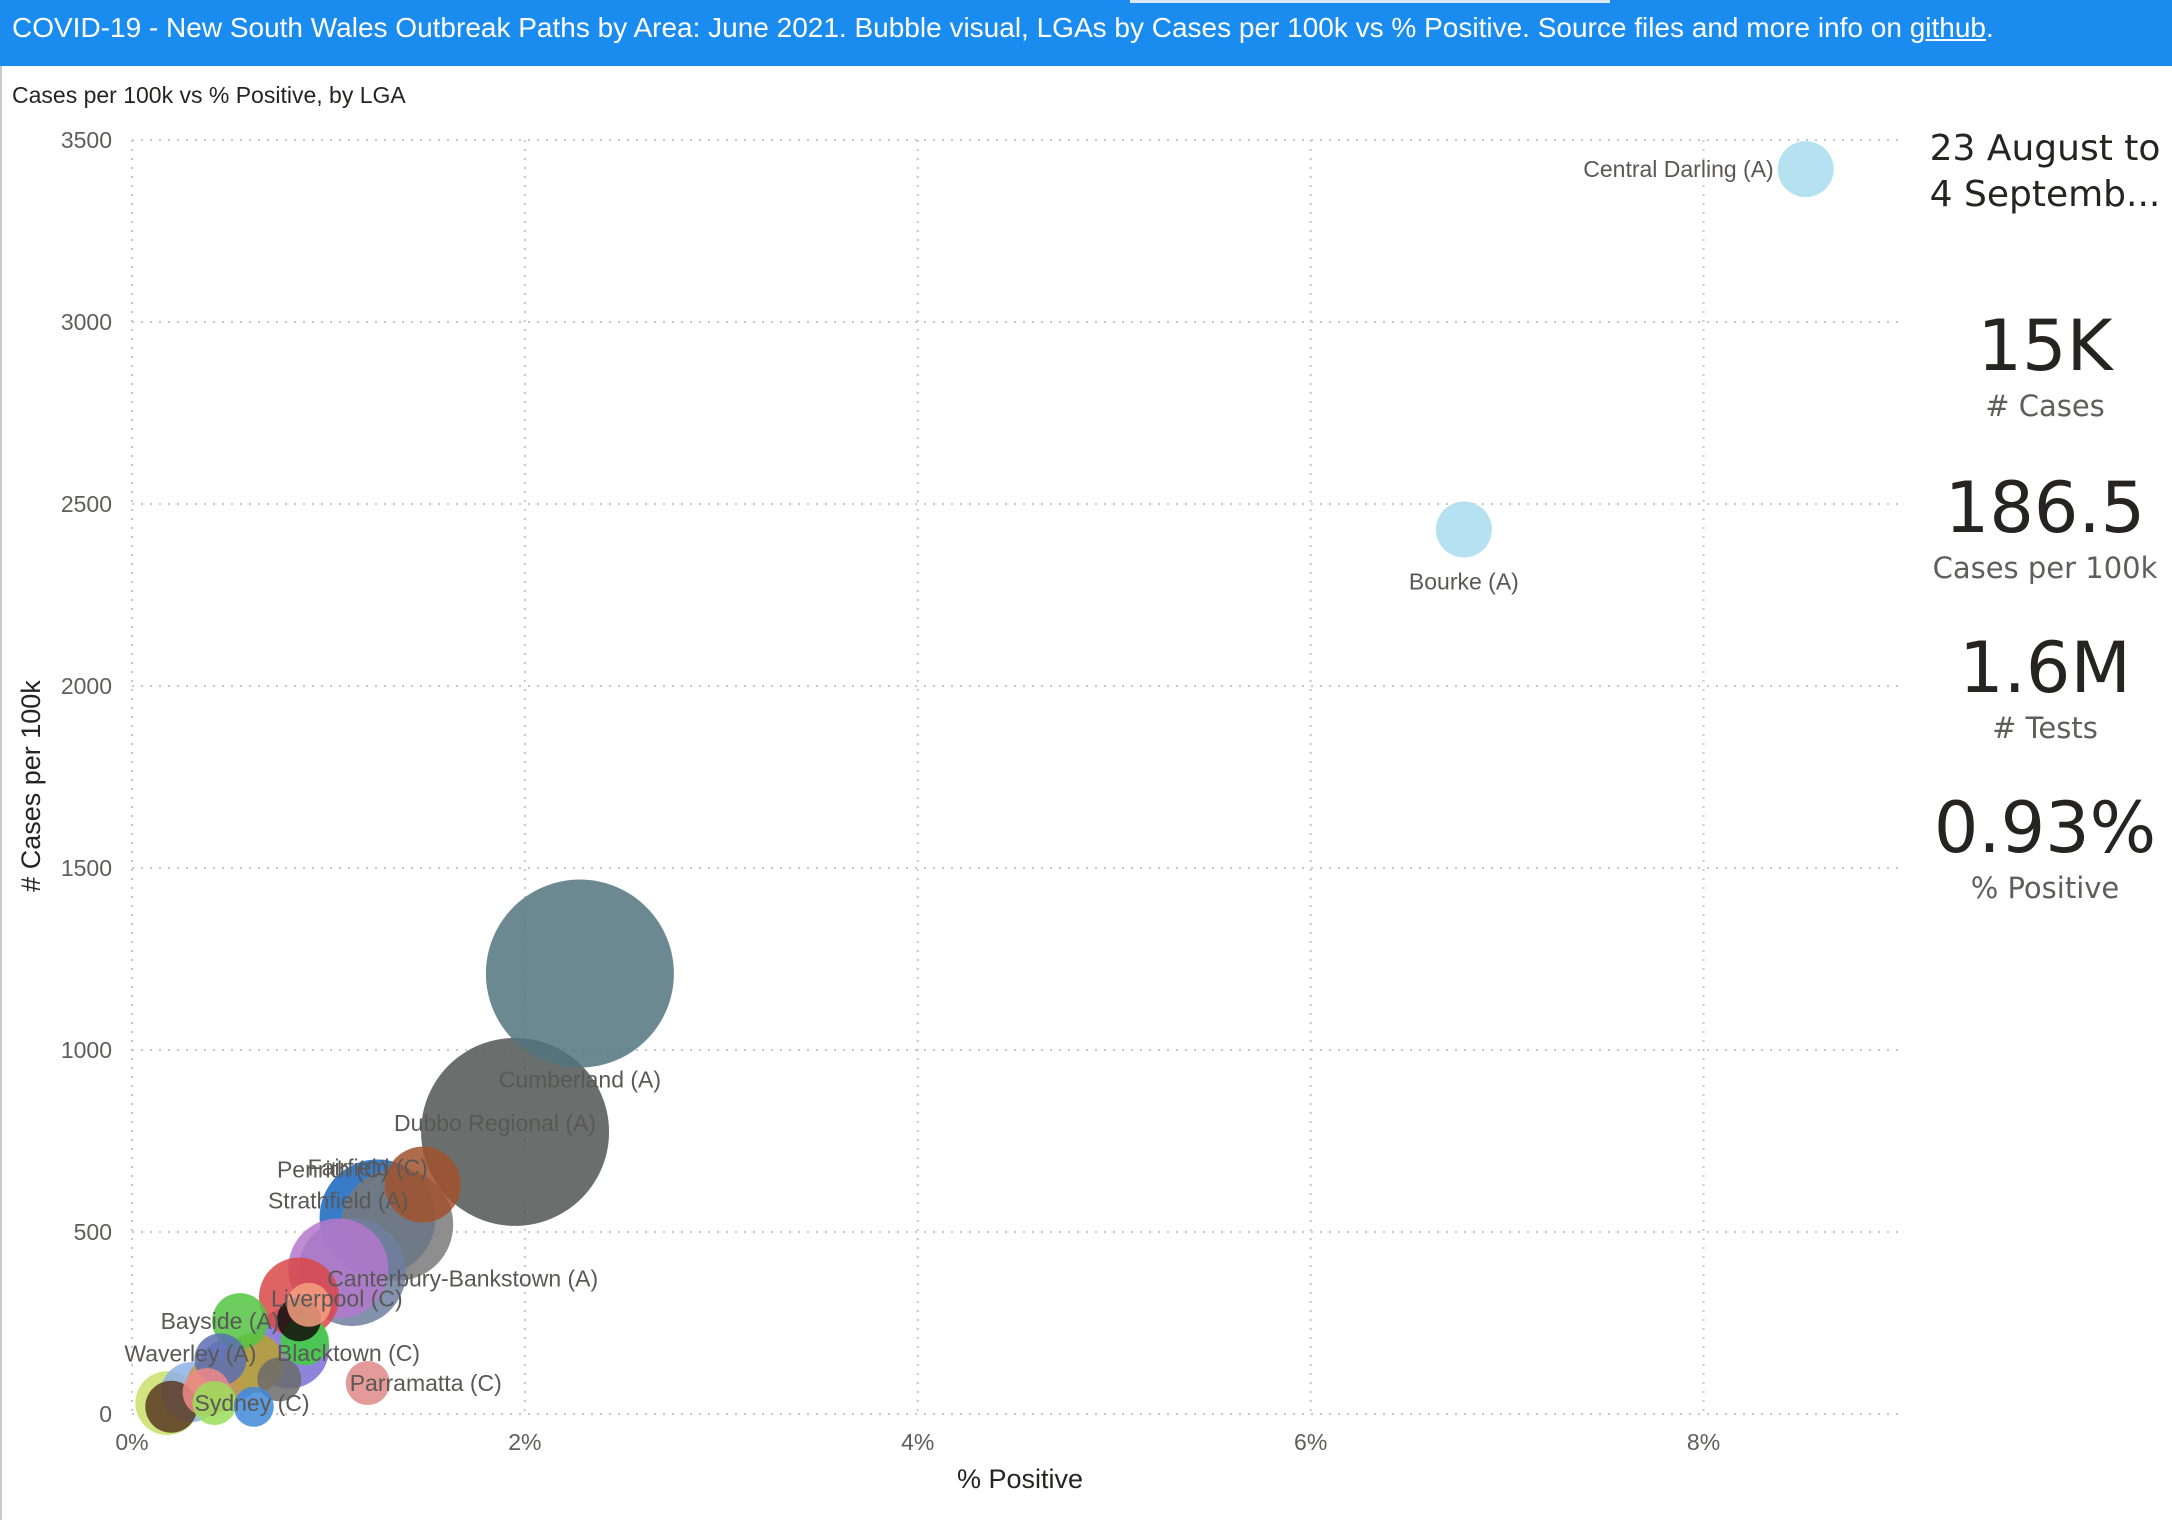 The image size is (2172, 1520). I want to click on kpi-positive-value: 0.93%, so click(2045, 828).